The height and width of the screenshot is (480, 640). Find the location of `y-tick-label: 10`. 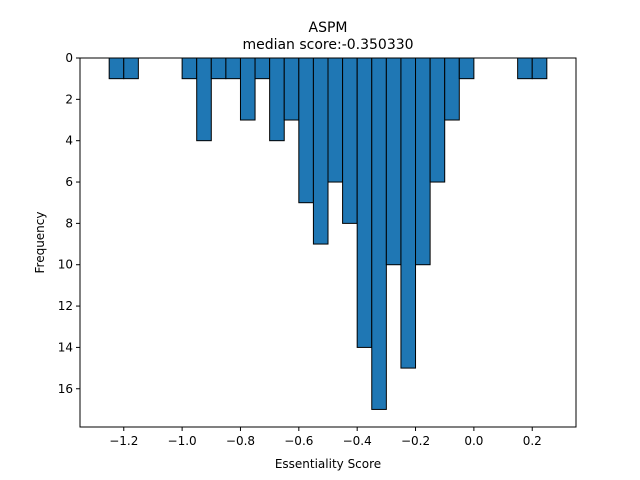

y-tick-label: 10 is located at coordinates (65, 265).